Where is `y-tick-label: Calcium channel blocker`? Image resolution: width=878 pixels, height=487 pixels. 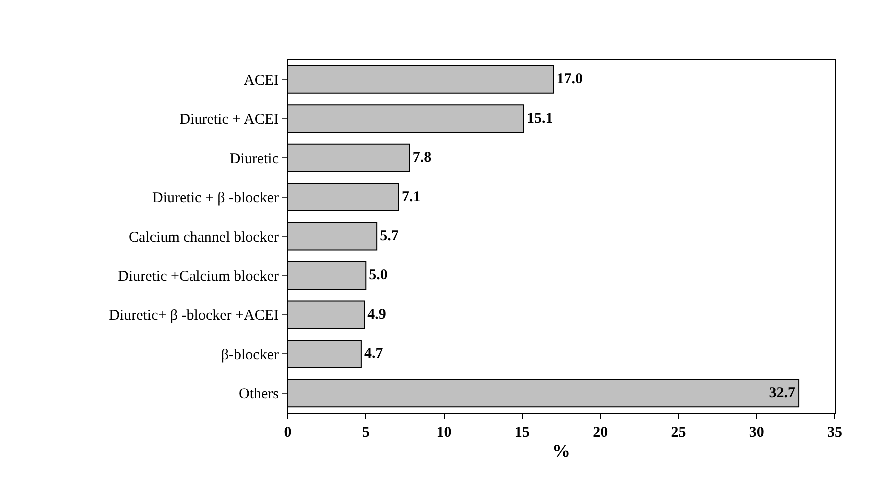
y-tick-label: Calcium channel blocker is located at coordinates (204, 238).